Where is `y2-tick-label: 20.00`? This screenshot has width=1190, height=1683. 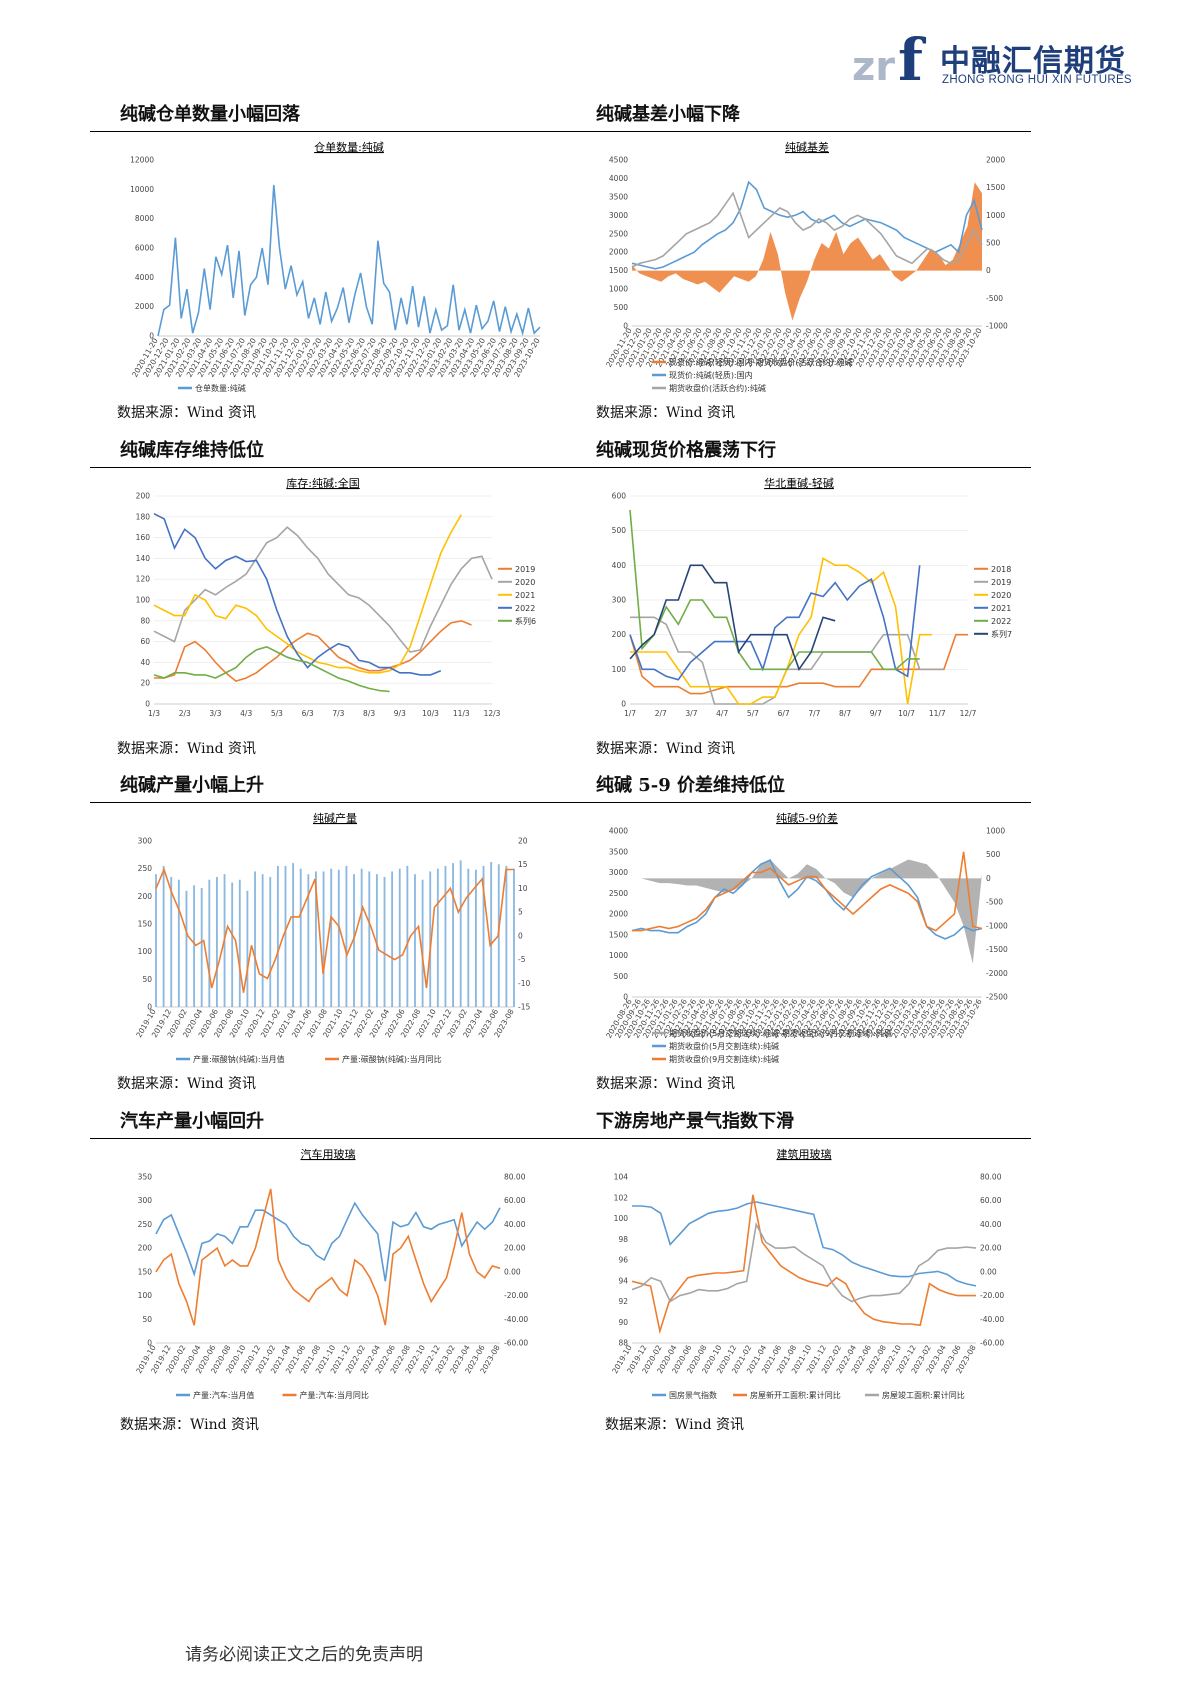
y2-tick-label: 20.00 is located at coordinates (515, 1248).